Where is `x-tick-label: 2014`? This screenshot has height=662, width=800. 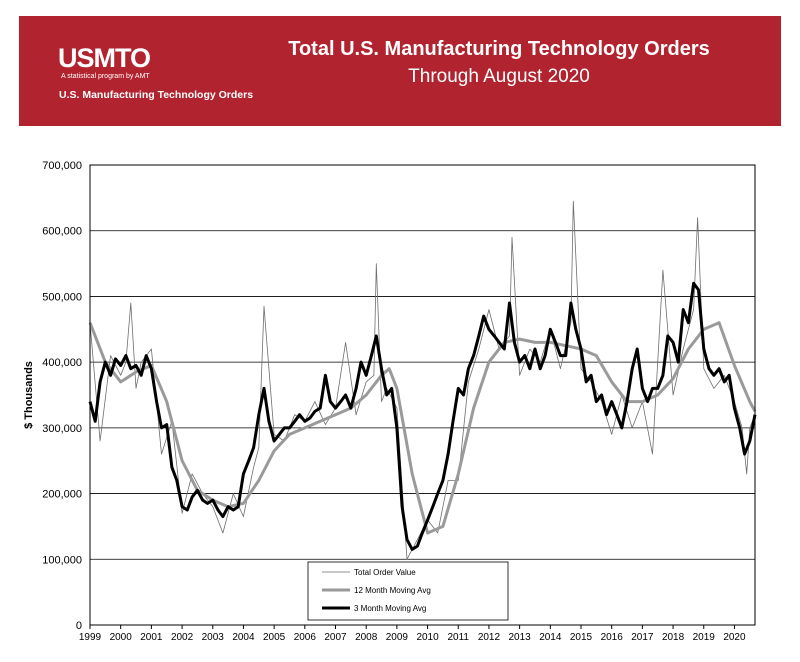
x-tick-label: 2014 is located at coordinates (550, 637).